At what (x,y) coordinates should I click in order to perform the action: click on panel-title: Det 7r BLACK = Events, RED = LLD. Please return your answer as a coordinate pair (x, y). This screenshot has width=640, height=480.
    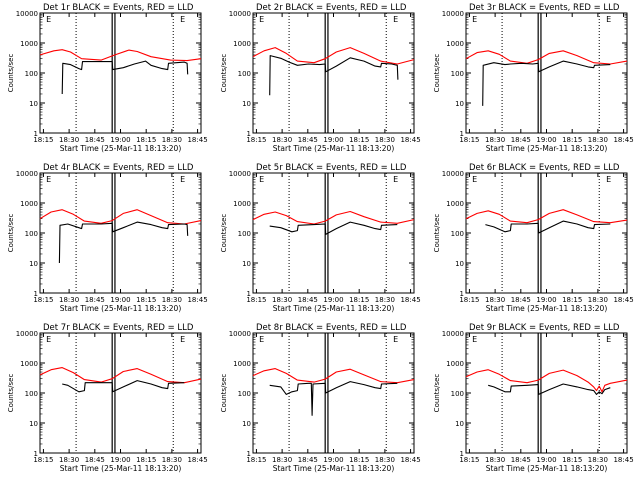
    Looking at the image, I should click on (118, 328).